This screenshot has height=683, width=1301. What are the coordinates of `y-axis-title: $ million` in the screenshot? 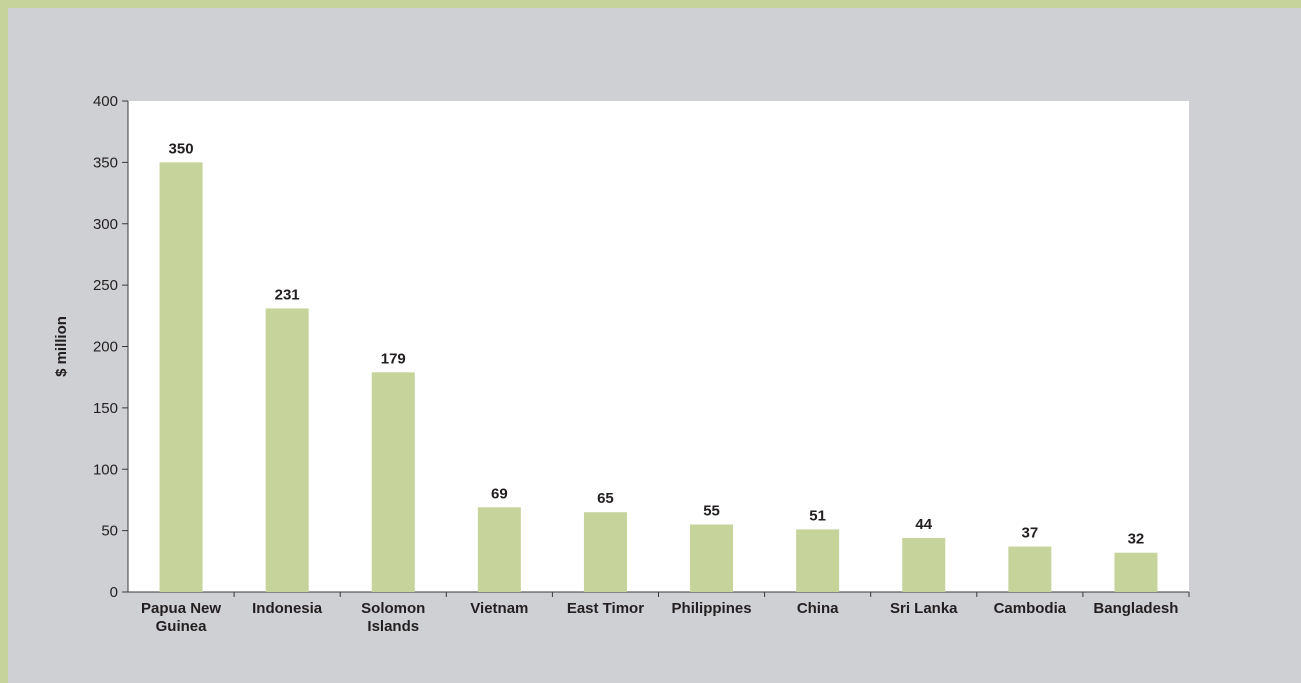 It's located at (61, 346).